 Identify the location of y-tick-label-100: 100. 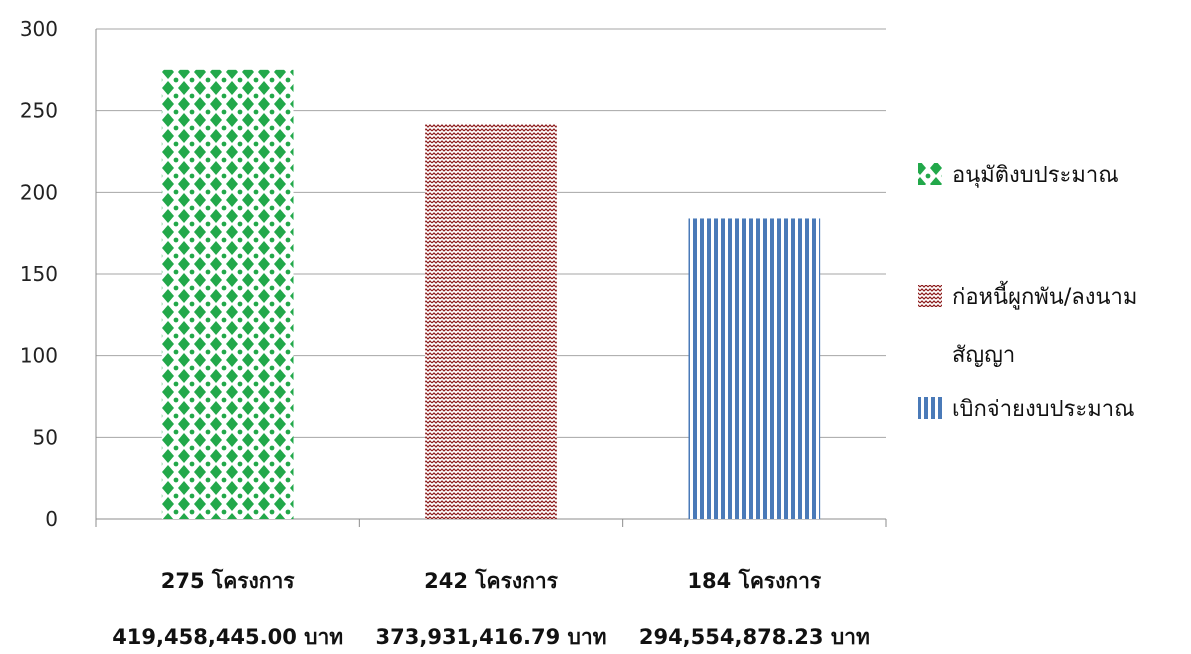
(39, 356).